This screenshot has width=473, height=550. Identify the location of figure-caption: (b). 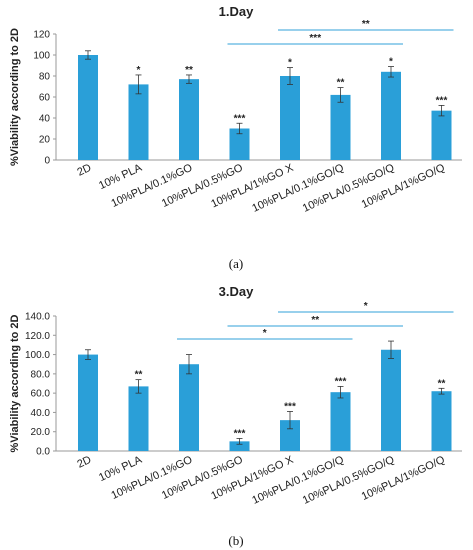
(235, 540).